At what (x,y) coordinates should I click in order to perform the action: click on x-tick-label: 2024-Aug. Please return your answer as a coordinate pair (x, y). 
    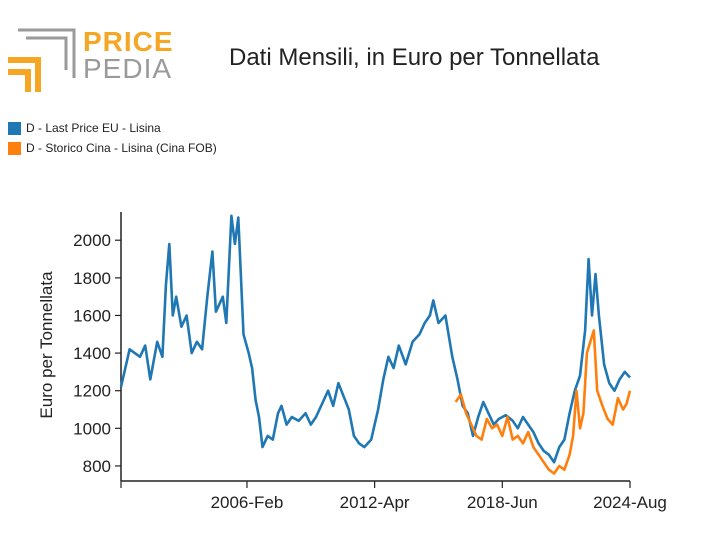
    Looking at the image, I should click on (630, 502).